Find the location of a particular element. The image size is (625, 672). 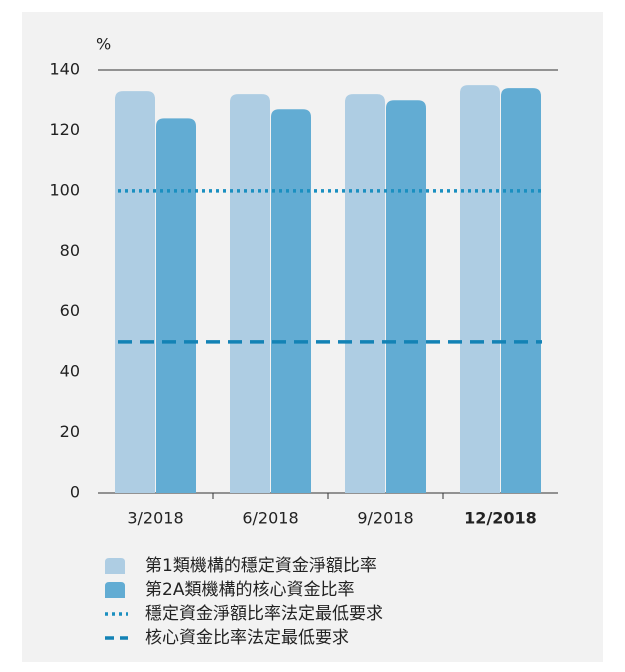

legend-label: 第2A類機構的核心資金比率 is located at coordinates (249, 590).